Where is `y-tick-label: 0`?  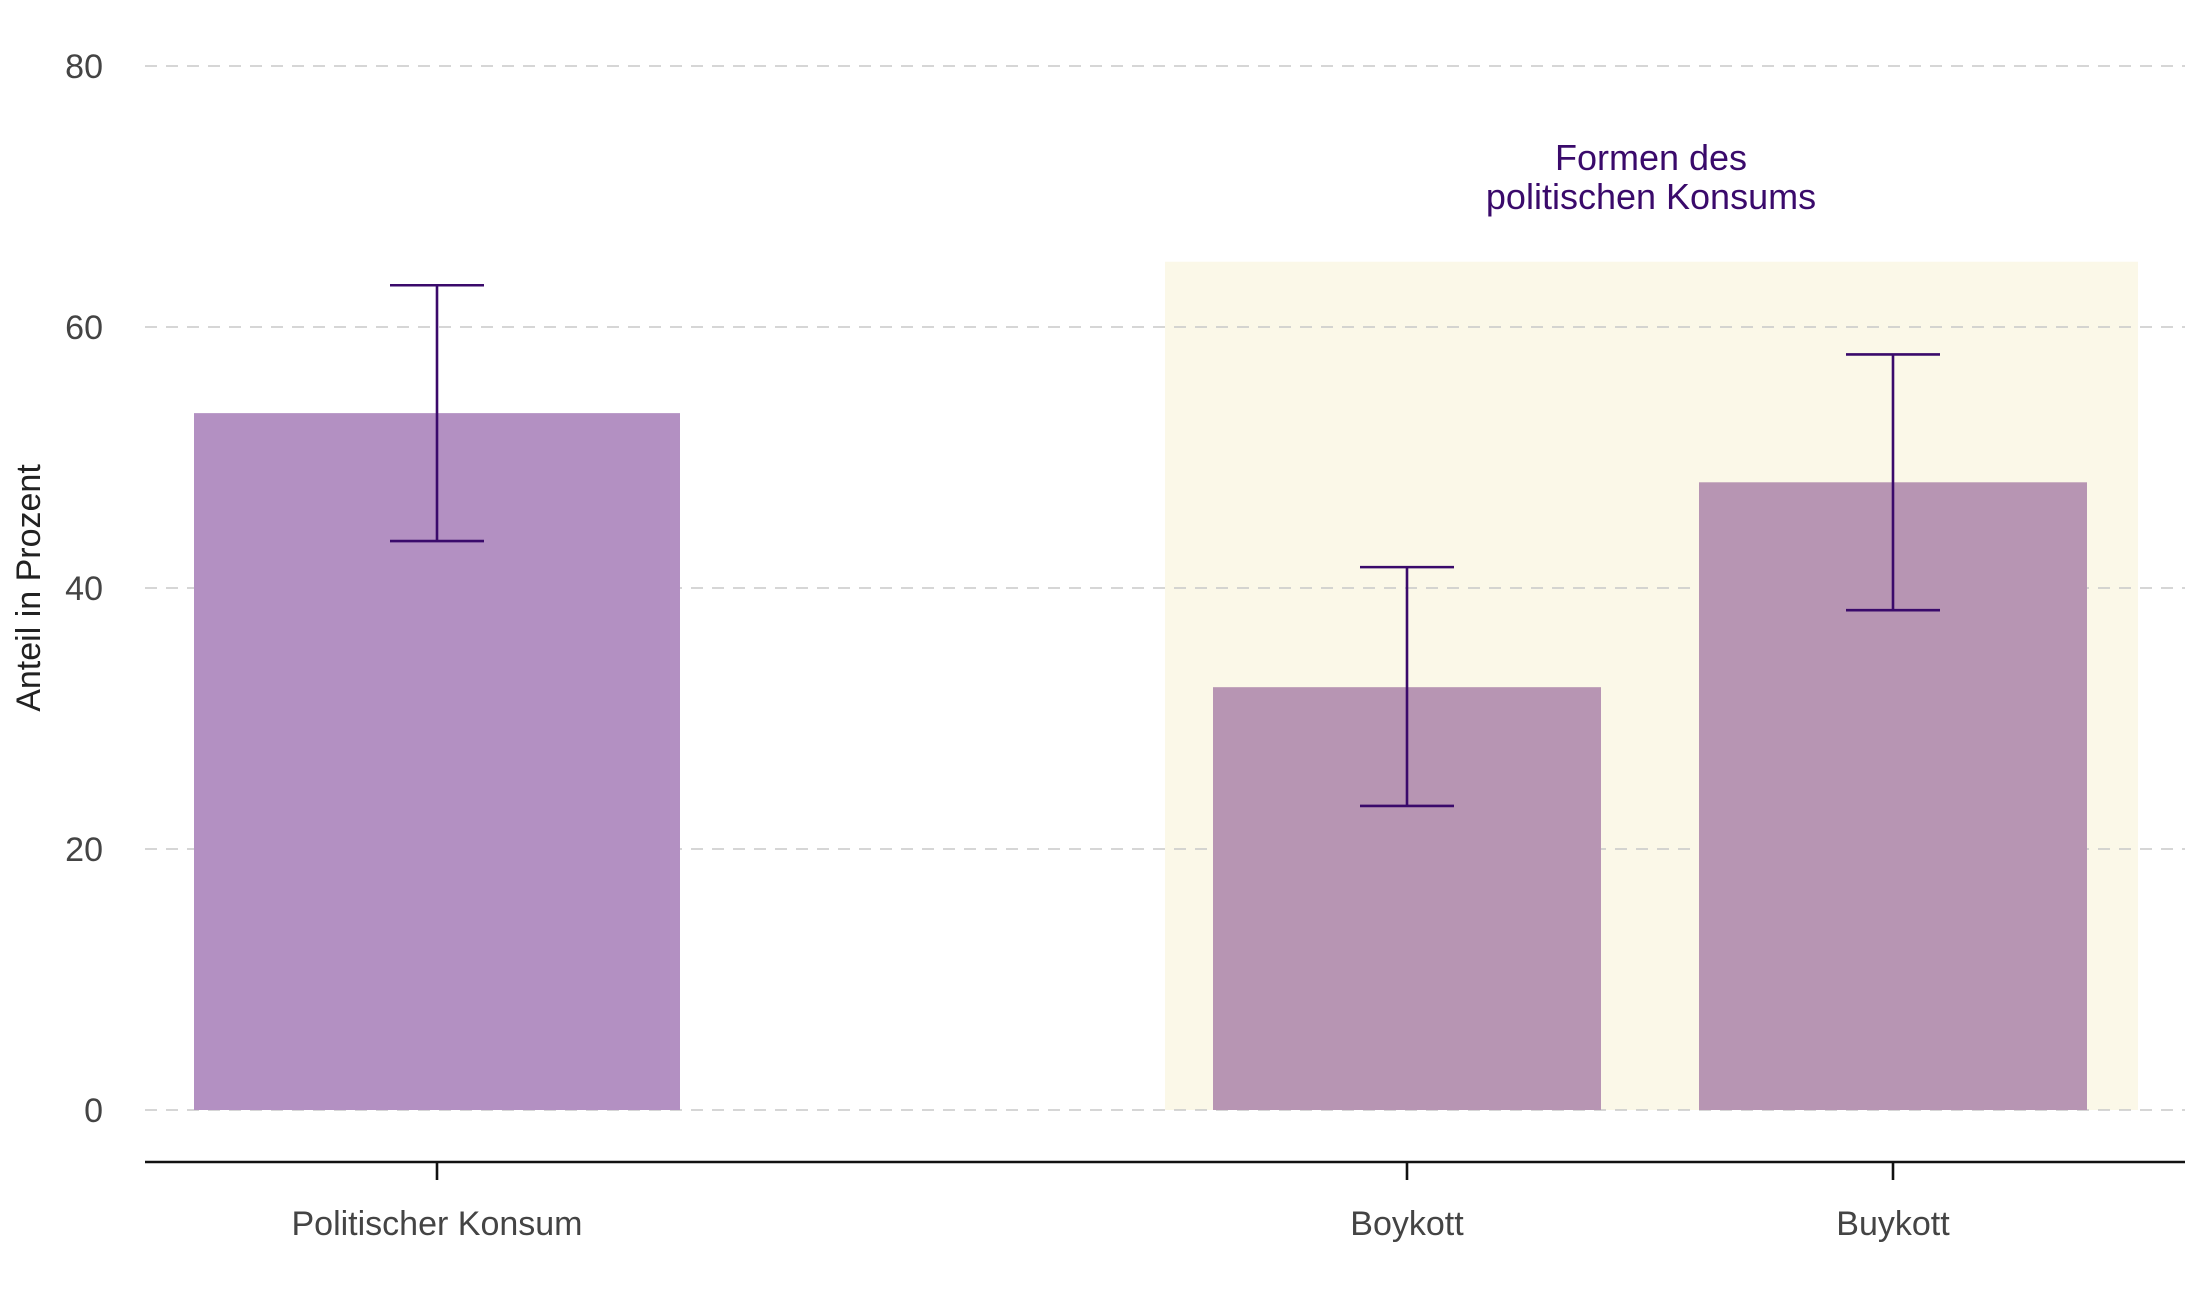 y-tick-label: 0 is located at coordinates (93, 1111).